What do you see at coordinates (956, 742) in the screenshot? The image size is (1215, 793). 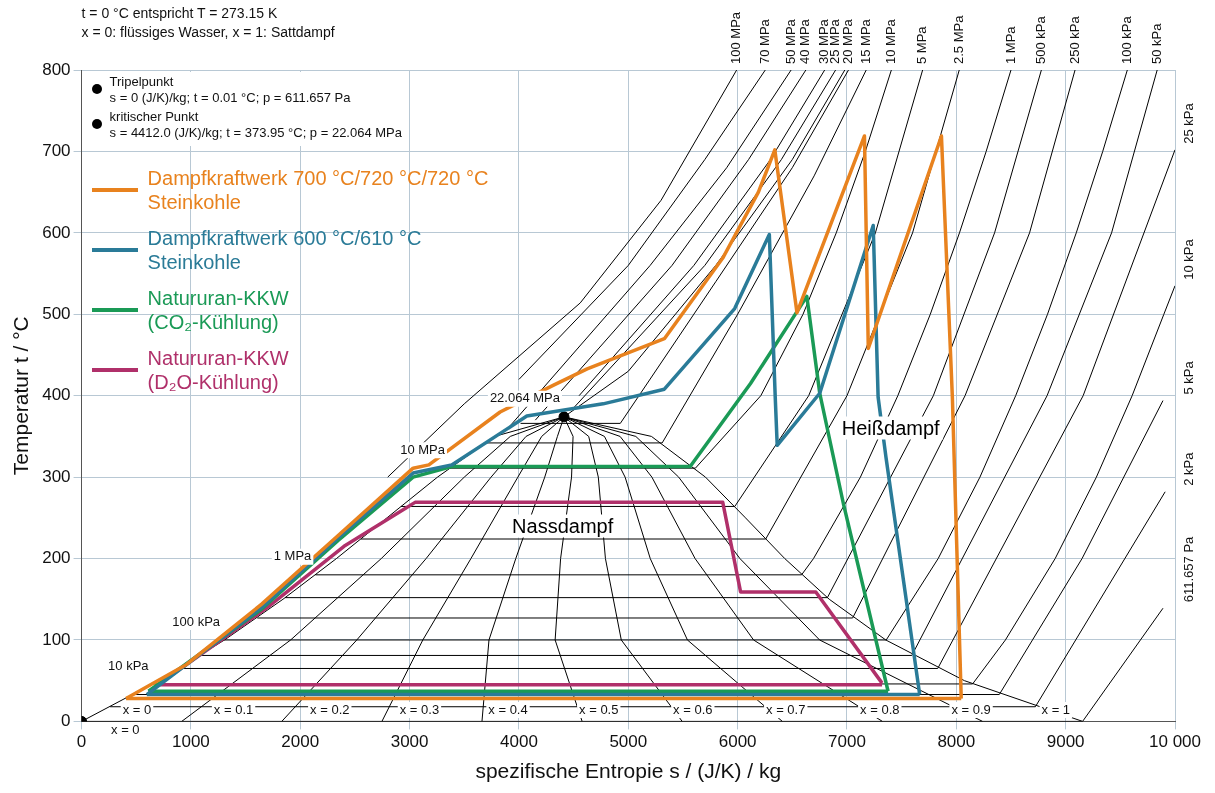 I see `x-tick-label: 8000` at bounding box center [956, 742].